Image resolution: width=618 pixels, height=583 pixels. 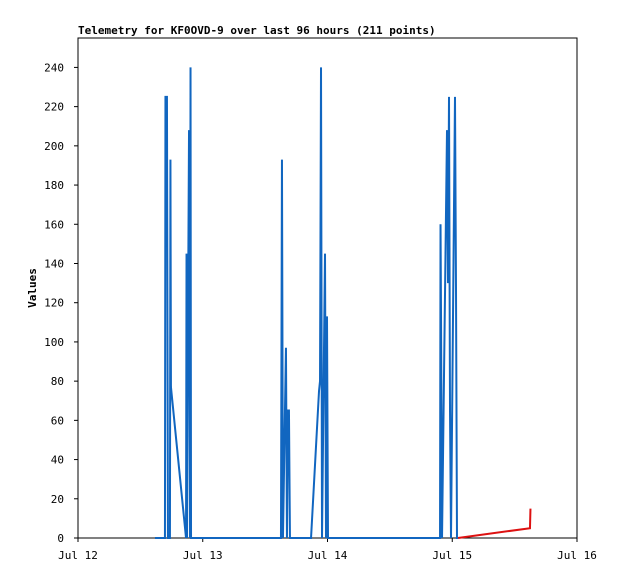 What do you see at coordinates (54, 263) in the screenshot?
I see `y-tick-label: 140` at bounding box center [54, 263].